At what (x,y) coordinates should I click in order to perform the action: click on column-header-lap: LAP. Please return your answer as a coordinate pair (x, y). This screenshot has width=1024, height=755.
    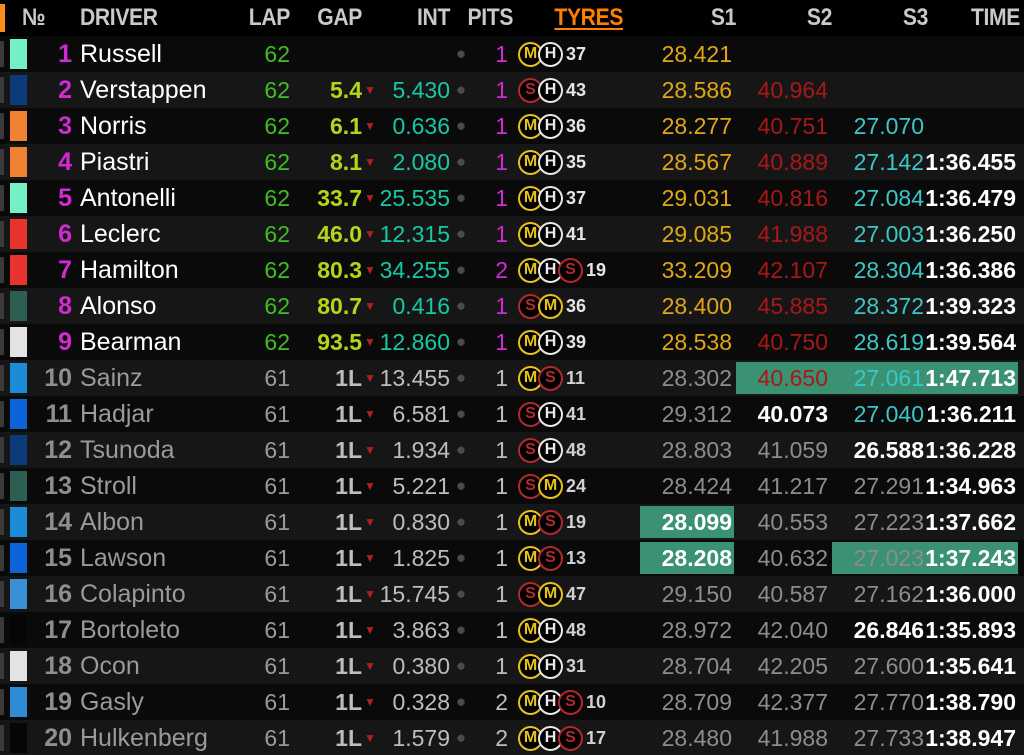
    Looking at the image, I should click on (269, 17).